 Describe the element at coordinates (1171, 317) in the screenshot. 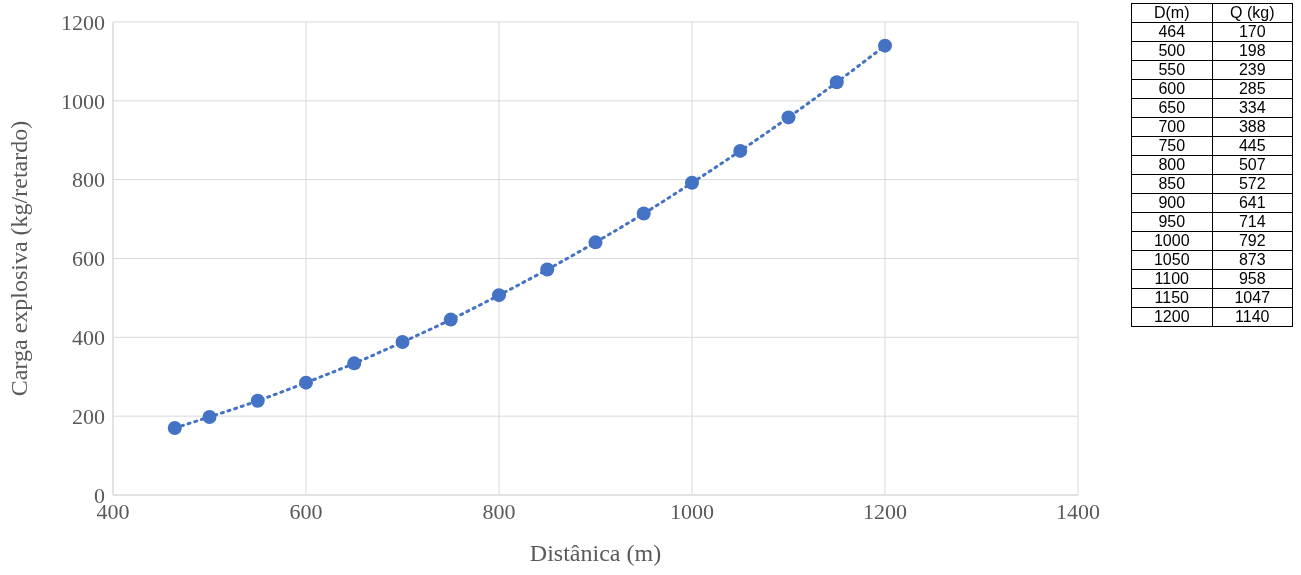

I see `text: 1200` at that location.